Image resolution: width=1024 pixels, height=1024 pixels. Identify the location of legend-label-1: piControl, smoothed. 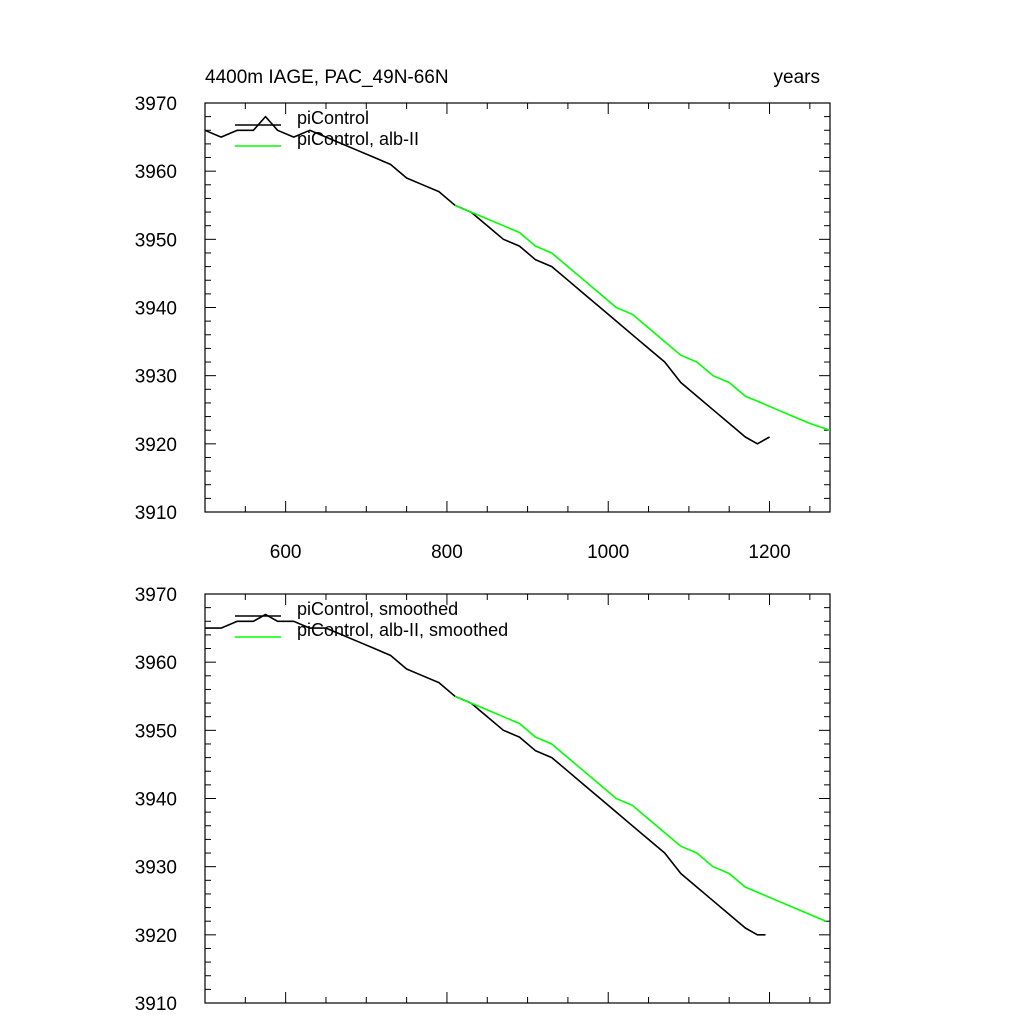
(377, 609).